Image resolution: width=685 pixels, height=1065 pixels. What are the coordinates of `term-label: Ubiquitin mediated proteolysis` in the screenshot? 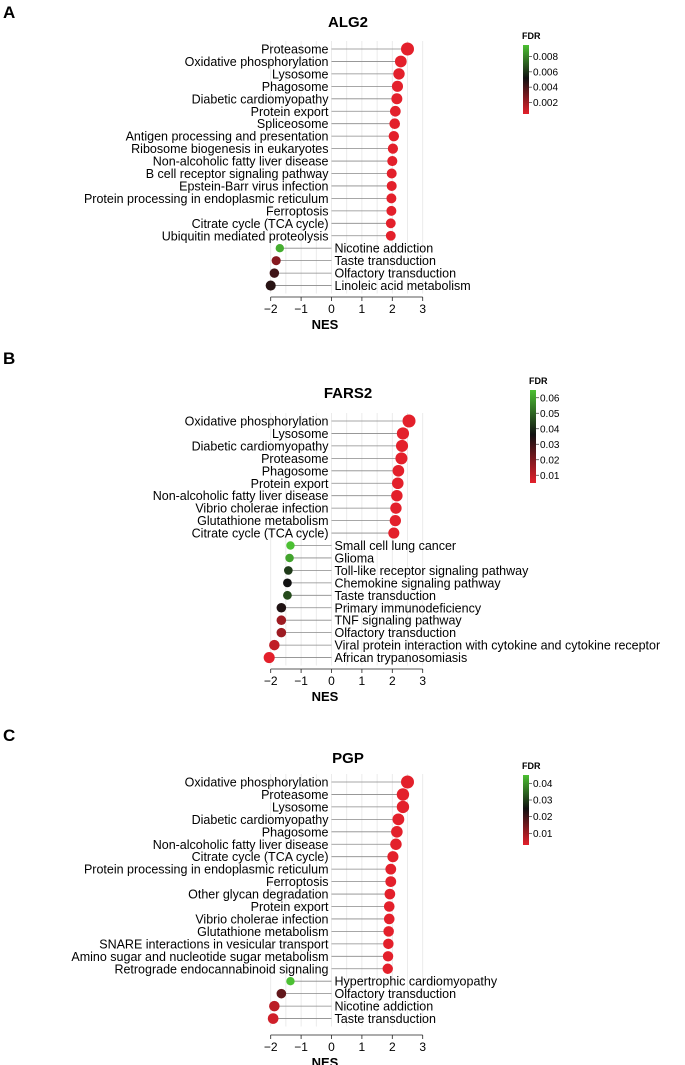 It's located at (245, 236).